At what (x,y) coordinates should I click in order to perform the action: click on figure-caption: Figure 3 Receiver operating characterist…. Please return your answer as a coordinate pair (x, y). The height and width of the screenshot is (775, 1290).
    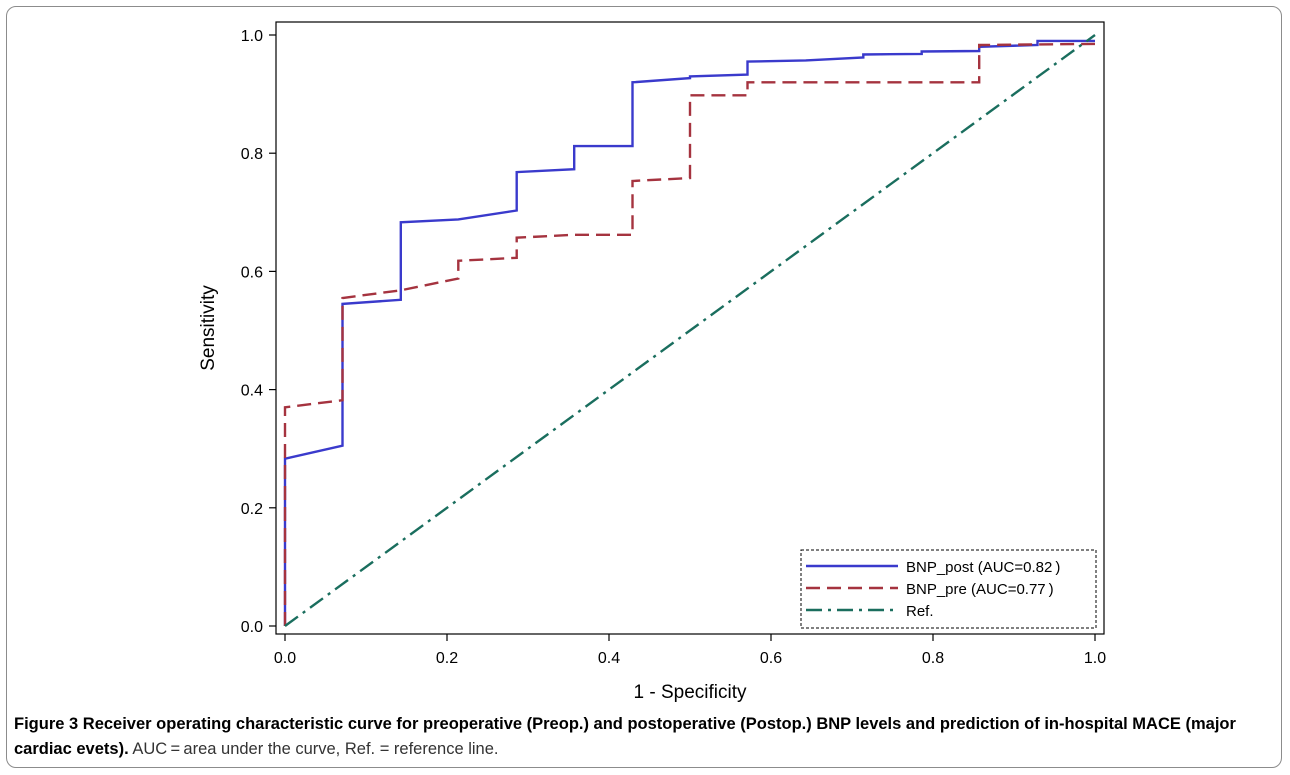
    Looking at the image, I should click on (639, 737).